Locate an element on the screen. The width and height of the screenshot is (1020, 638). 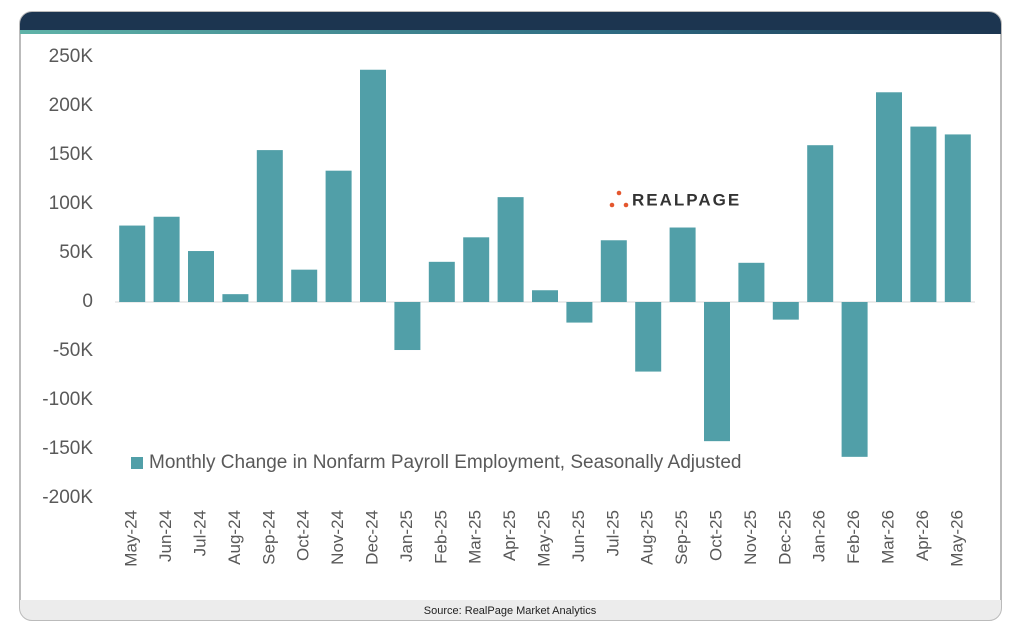
y-tick-label: 200K is located at coordinates (71, 105).